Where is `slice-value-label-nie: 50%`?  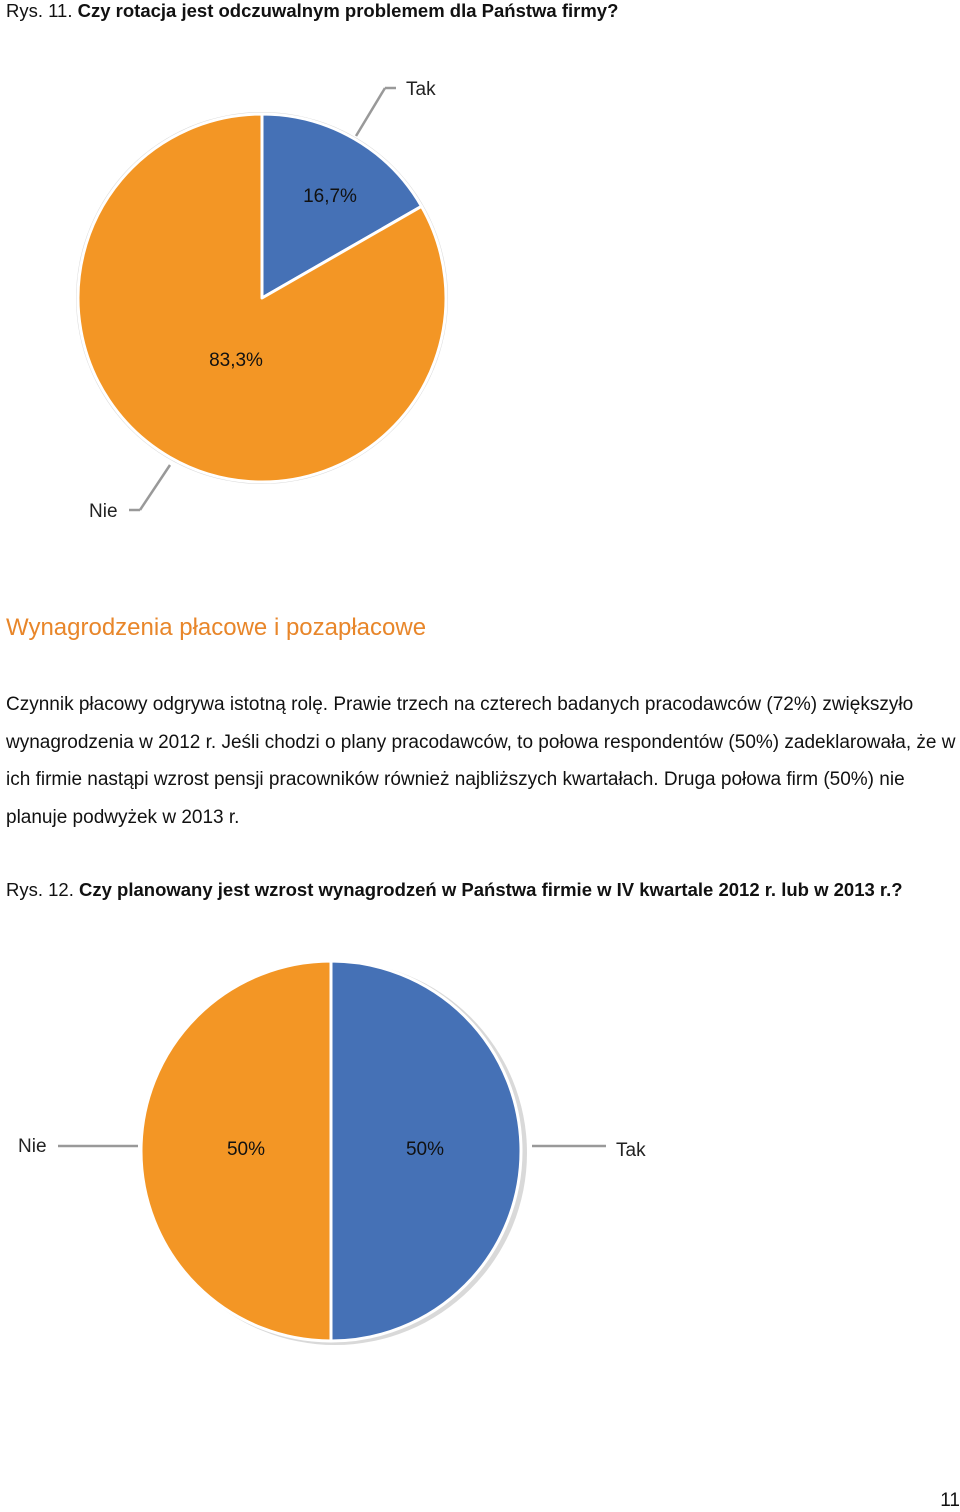
slice-value-label-nie: 50% is located at coordinates (246, 1149).